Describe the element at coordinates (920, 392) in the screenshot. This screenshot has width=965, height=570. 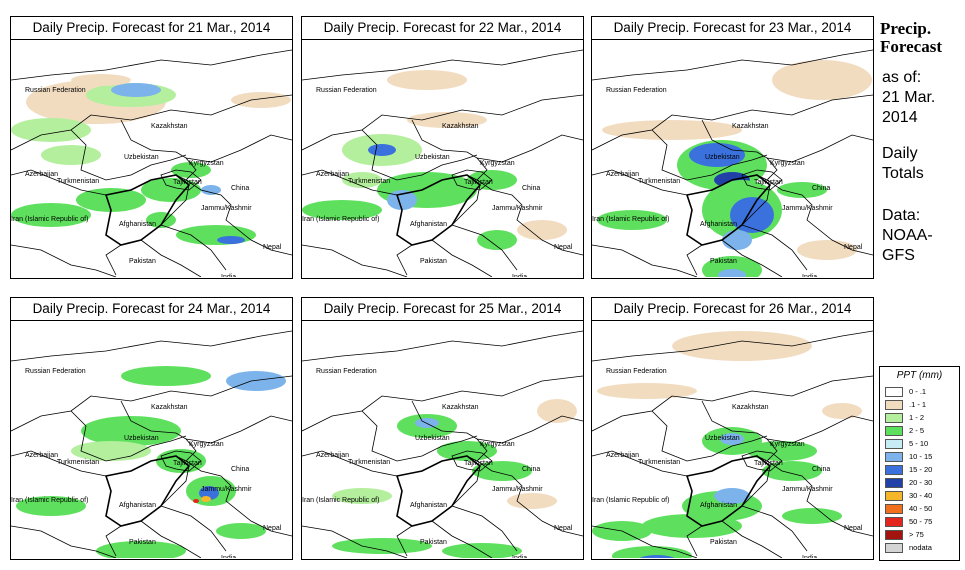
I see `legend-row: 0 - .1` at that location.